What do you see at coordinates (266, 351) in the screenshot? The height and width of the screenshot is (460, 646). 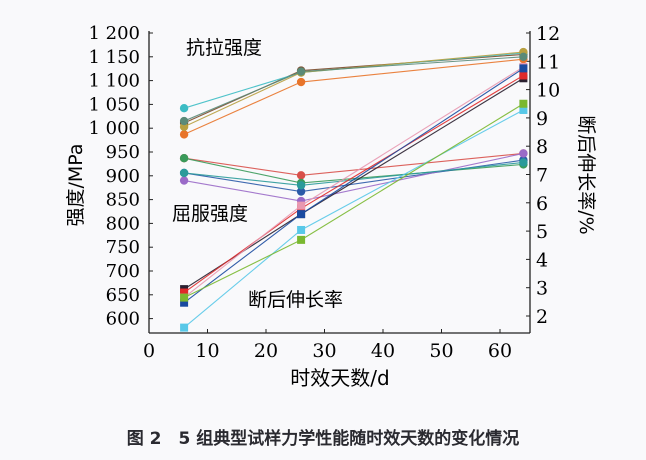 I see `x-tick-label: 20` at bounding box center [266, 351].